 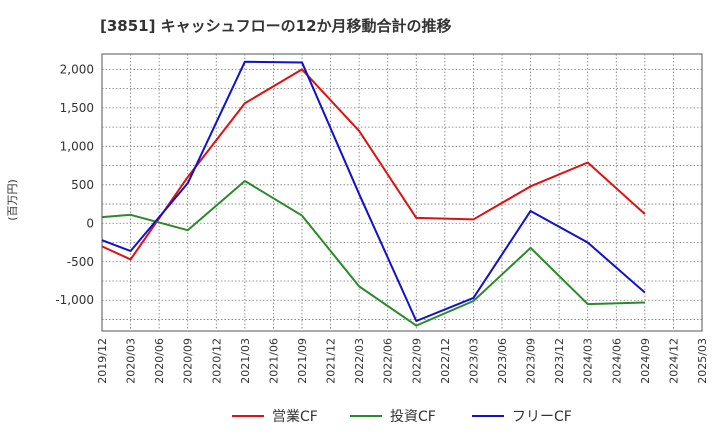 I want to click on x-tick-label: 2024/09, so click(x=645, y=361).